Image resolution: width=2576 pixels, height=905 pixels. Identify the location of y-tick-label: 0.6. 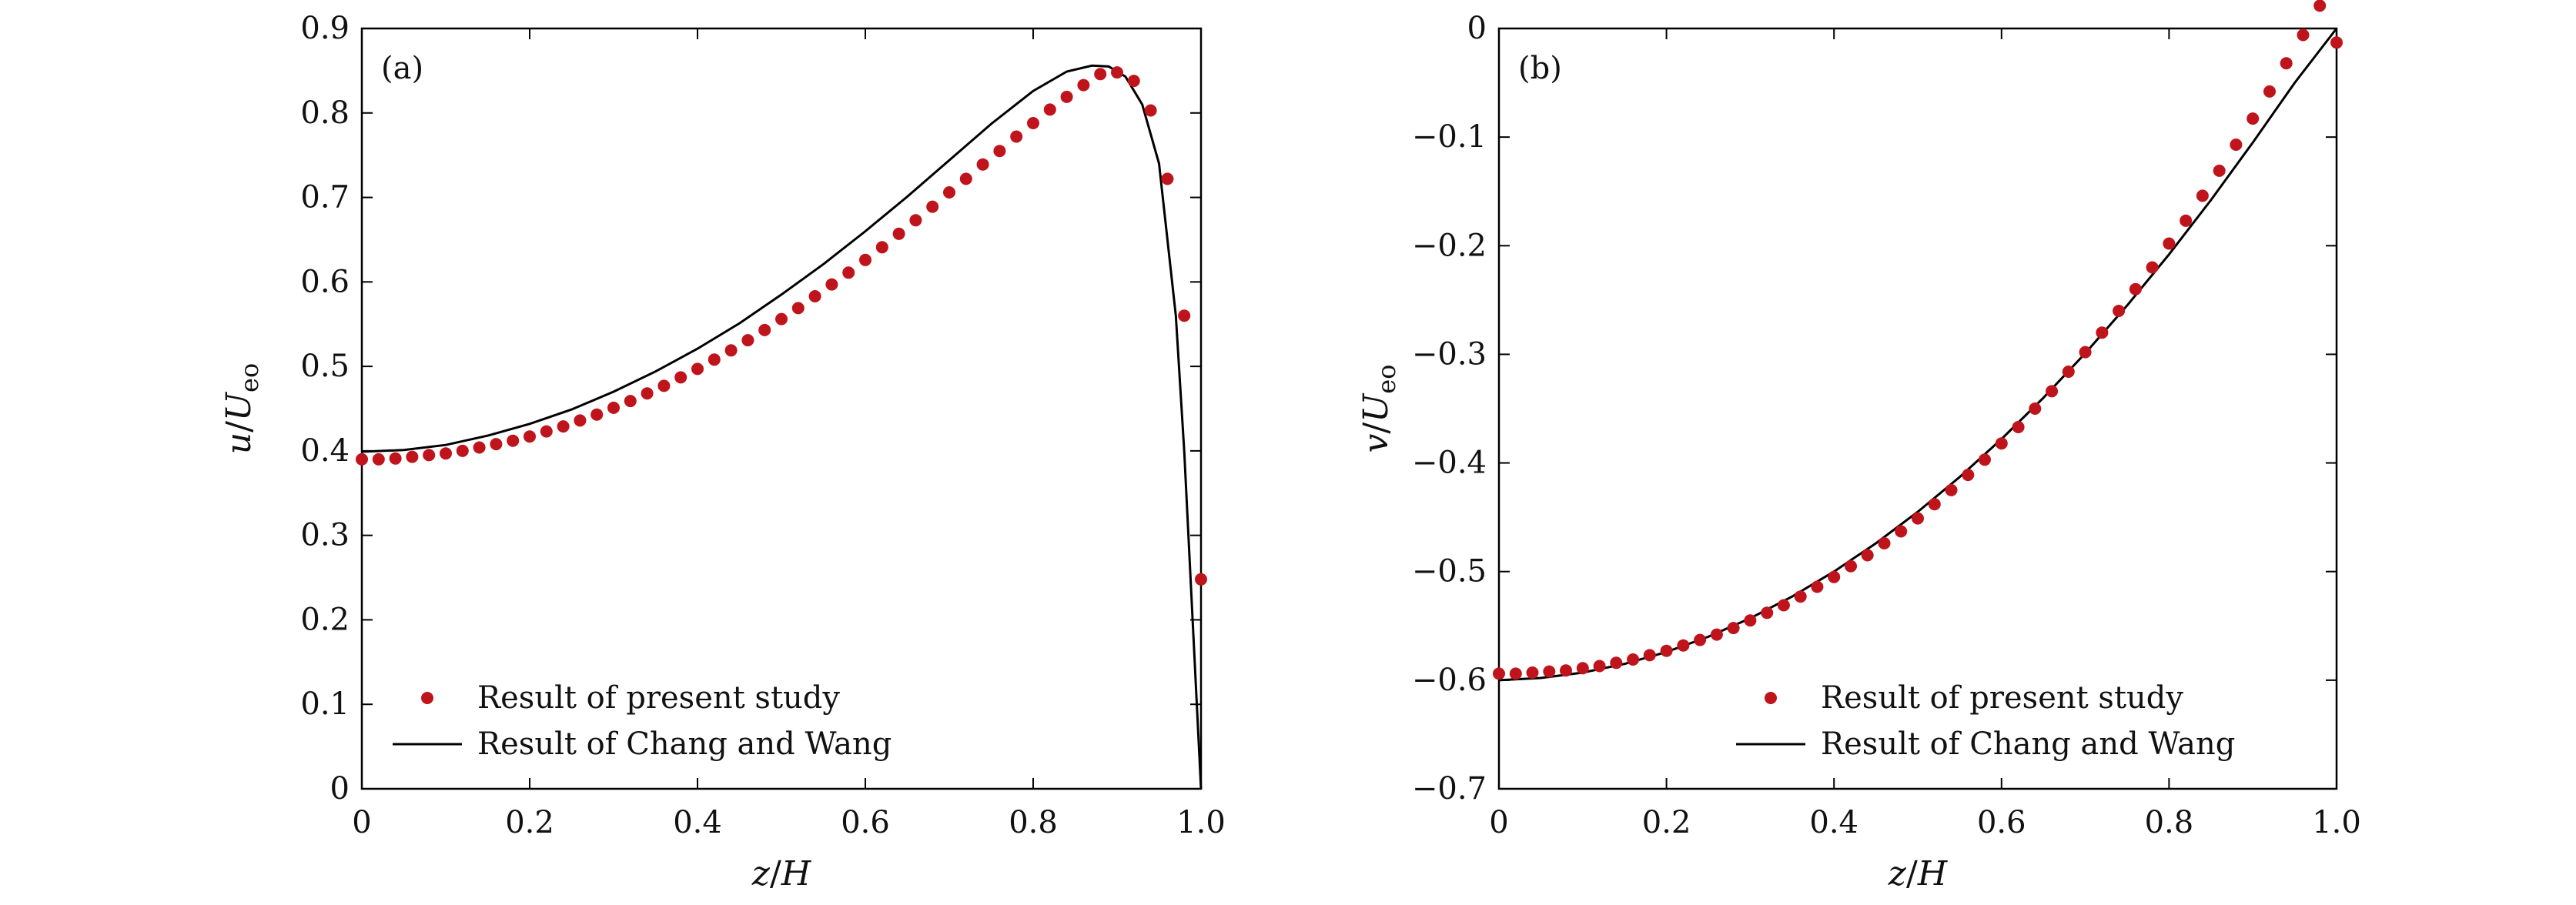
(325, 281).